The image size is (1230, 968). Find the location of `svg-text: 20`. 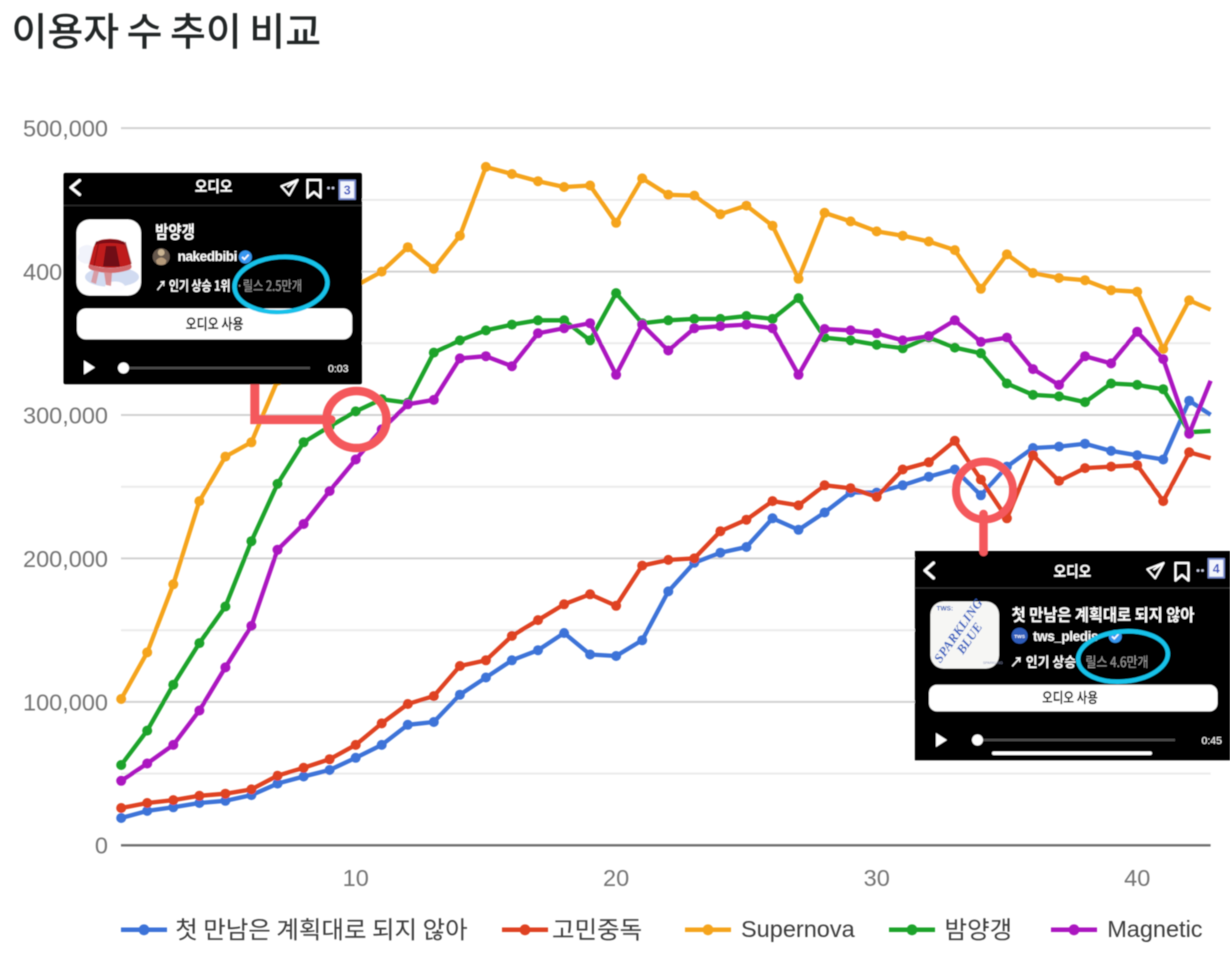

svg-text: 20 is located at coordinates (616, 878).